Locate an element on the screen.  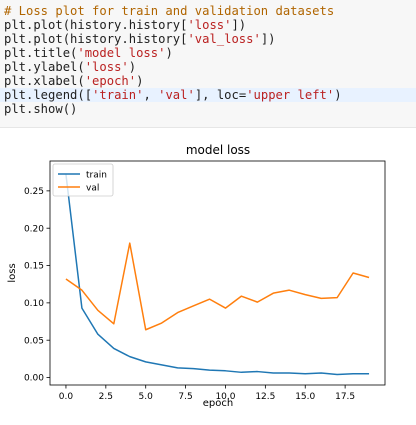
x-tick-label: 7.5 is located at coordinates (185, 397).